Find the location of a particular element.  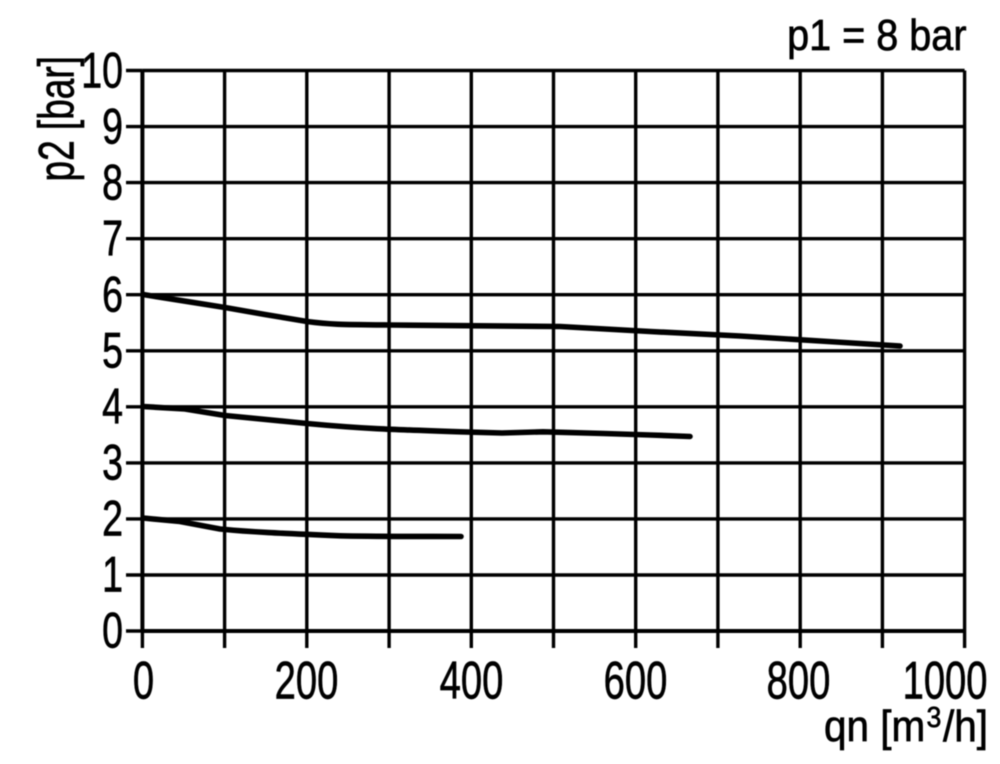

svg-text: 7 is located at coordinates (112, 238).